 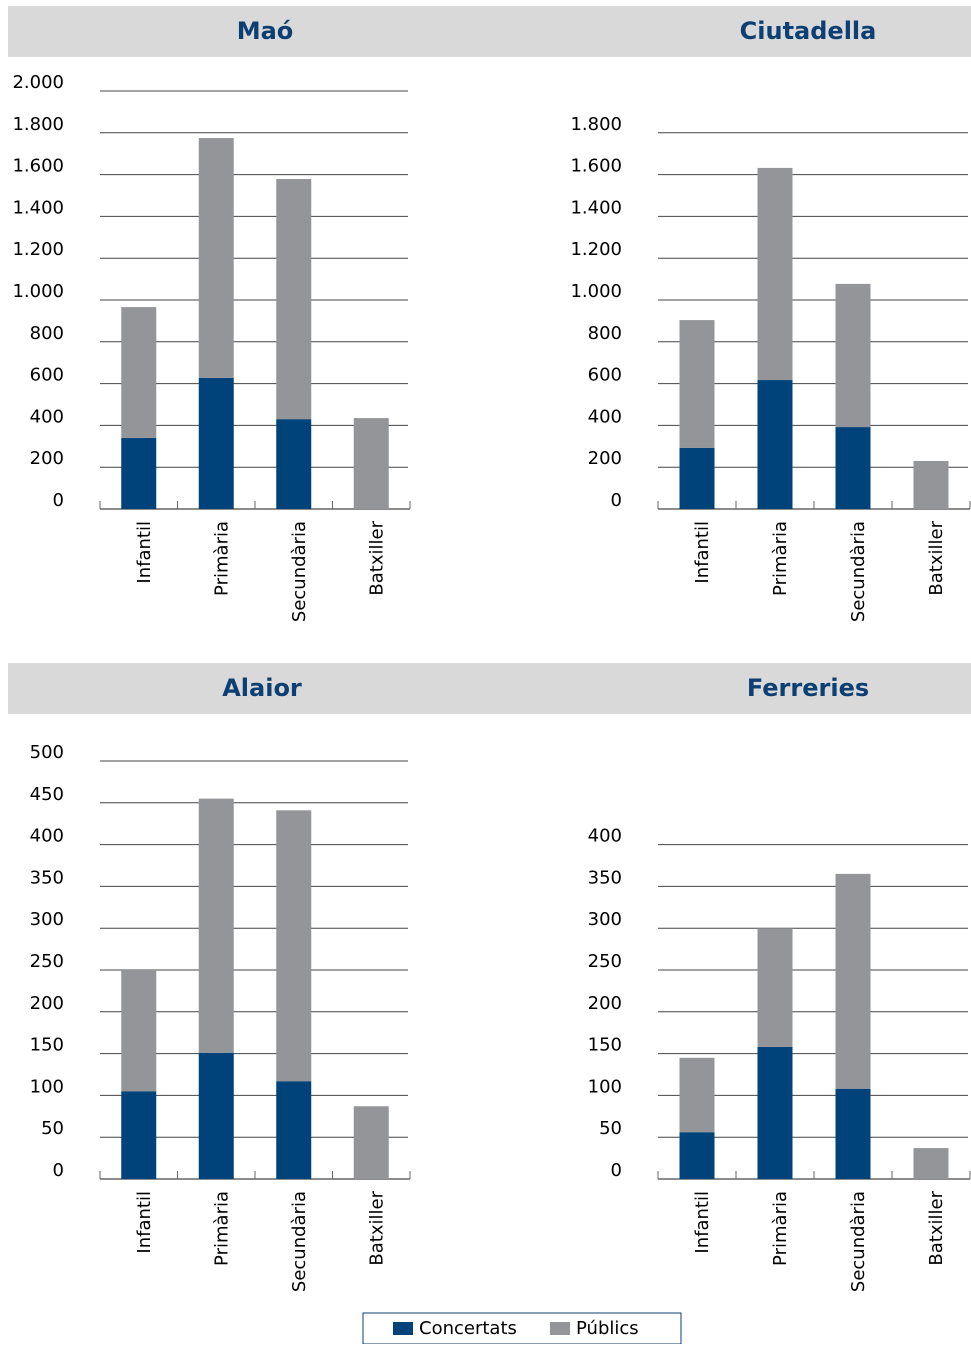 What do you see at coordinates (607, 1328) in the screenshot?
I see `legend-label: Públics` at bounding box center [607, 1328].